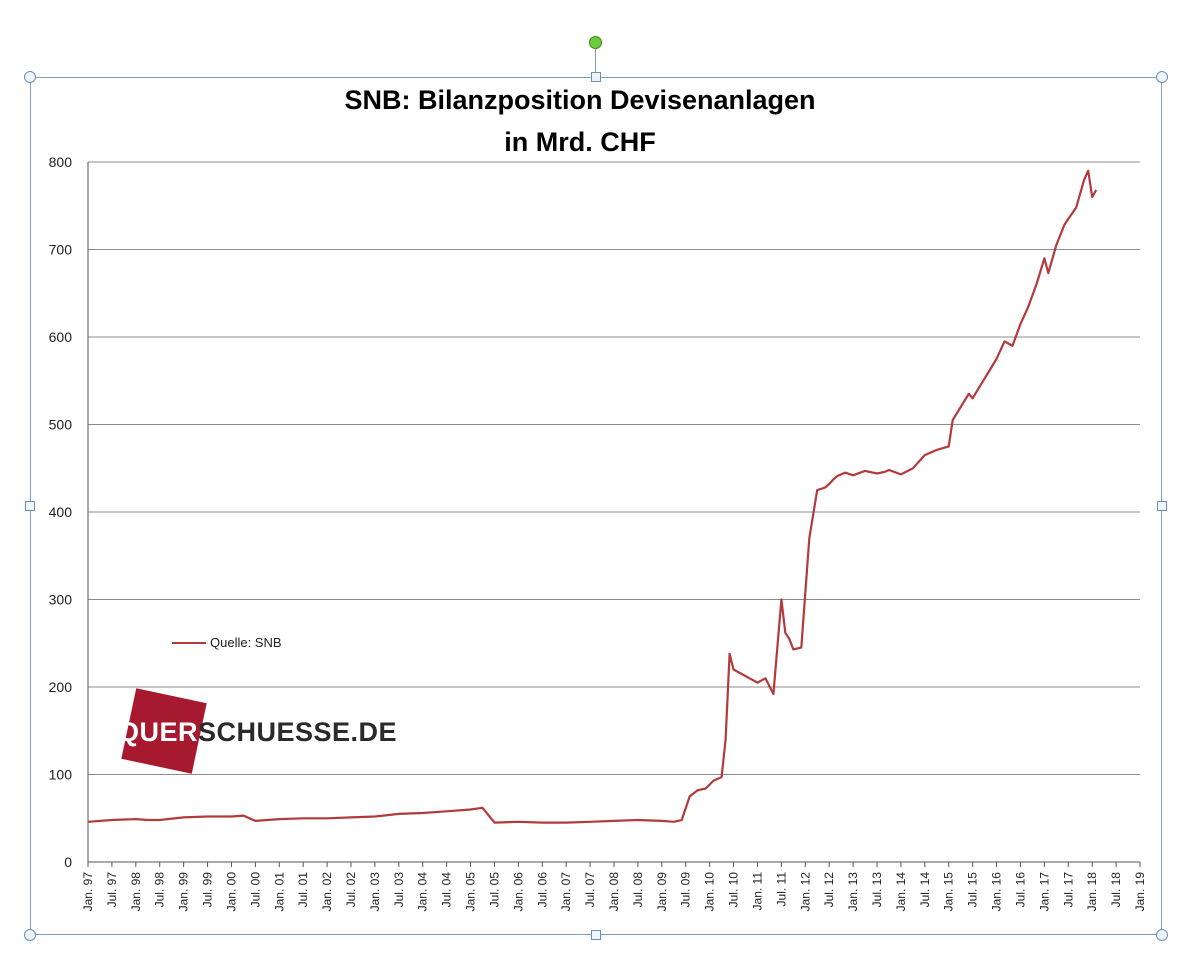 The height and width of the screenshot is (972, 1200). What do you see at coordinates (595, 42) in the screenshot?
I see `rotate-handle` at bounding box center [595, 42].